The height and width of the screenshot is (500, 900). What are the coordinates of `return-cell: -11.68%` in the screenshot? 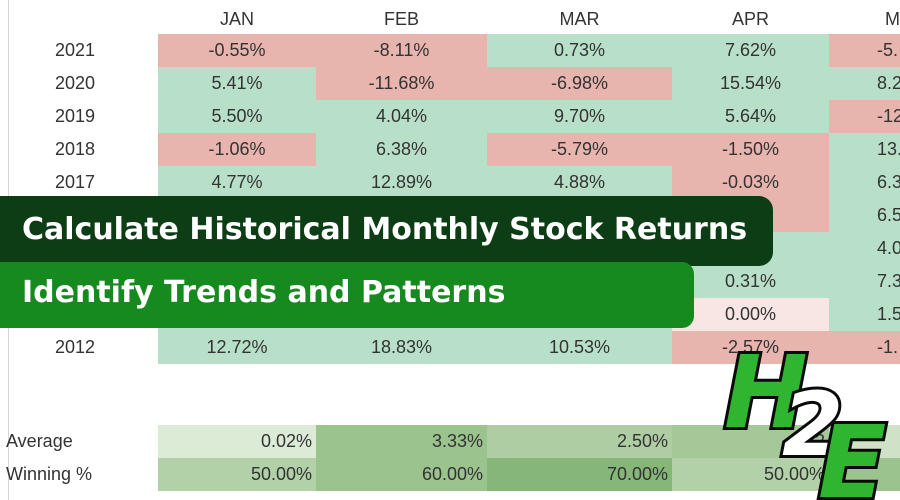 It's located at (401, 83).